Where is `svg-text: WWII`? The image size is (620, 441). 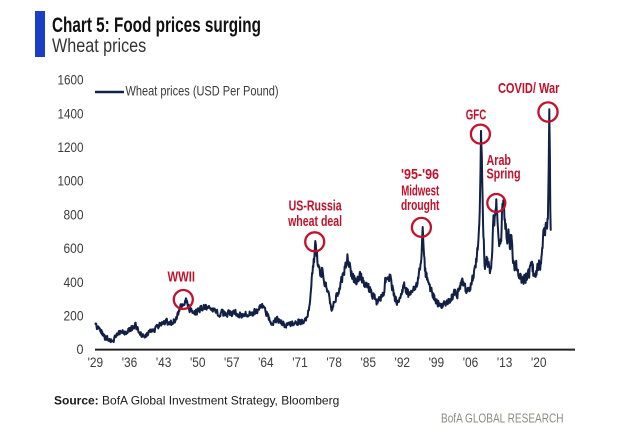
svg-text: WWII is located at coordinates (182, 276).